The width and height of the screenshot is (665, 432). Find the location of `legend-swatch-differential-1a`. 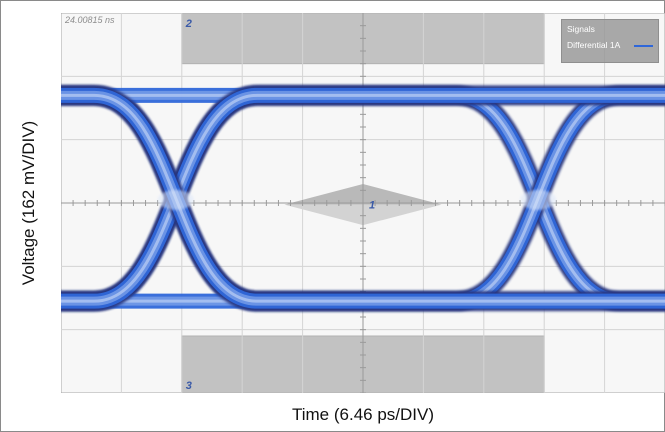

legend-swatch-differential-1a is located at coordinates (643, 46).